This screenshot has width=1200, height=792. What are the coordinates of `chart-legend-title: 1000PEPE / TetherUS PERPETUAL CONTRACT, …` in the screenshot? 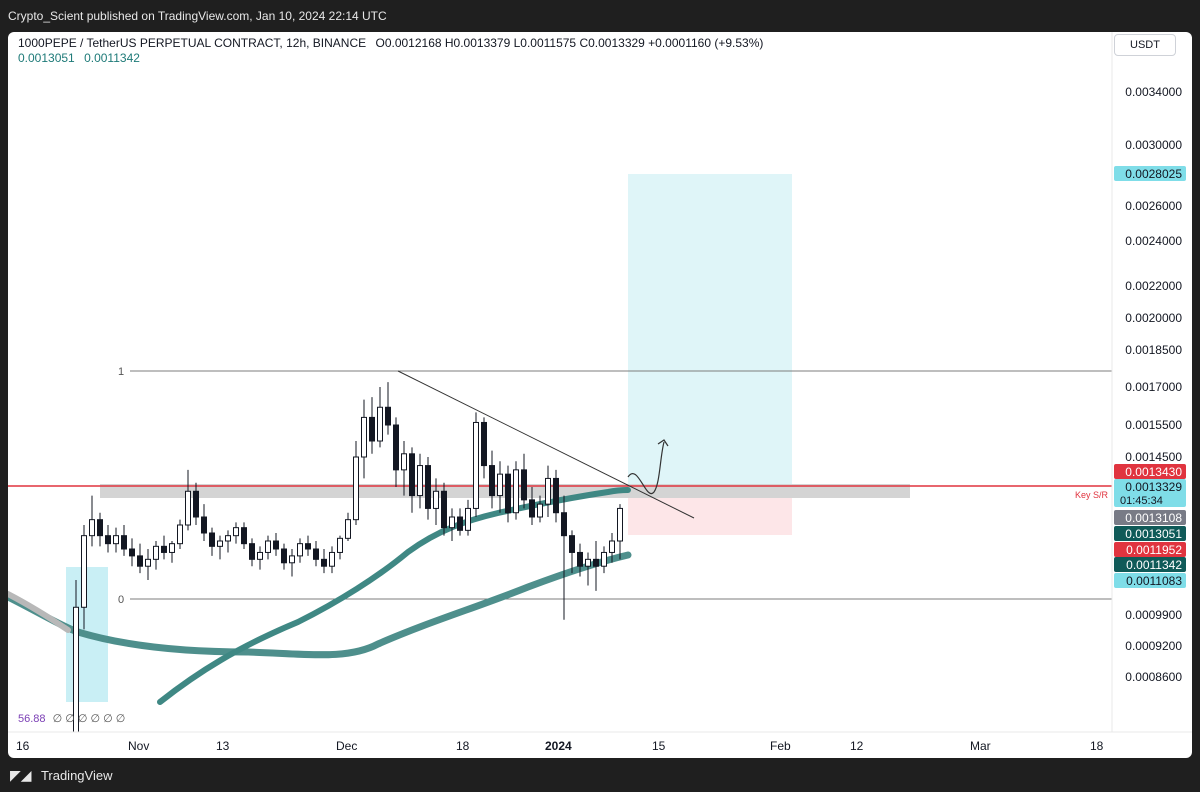 It's located at (390, 43).